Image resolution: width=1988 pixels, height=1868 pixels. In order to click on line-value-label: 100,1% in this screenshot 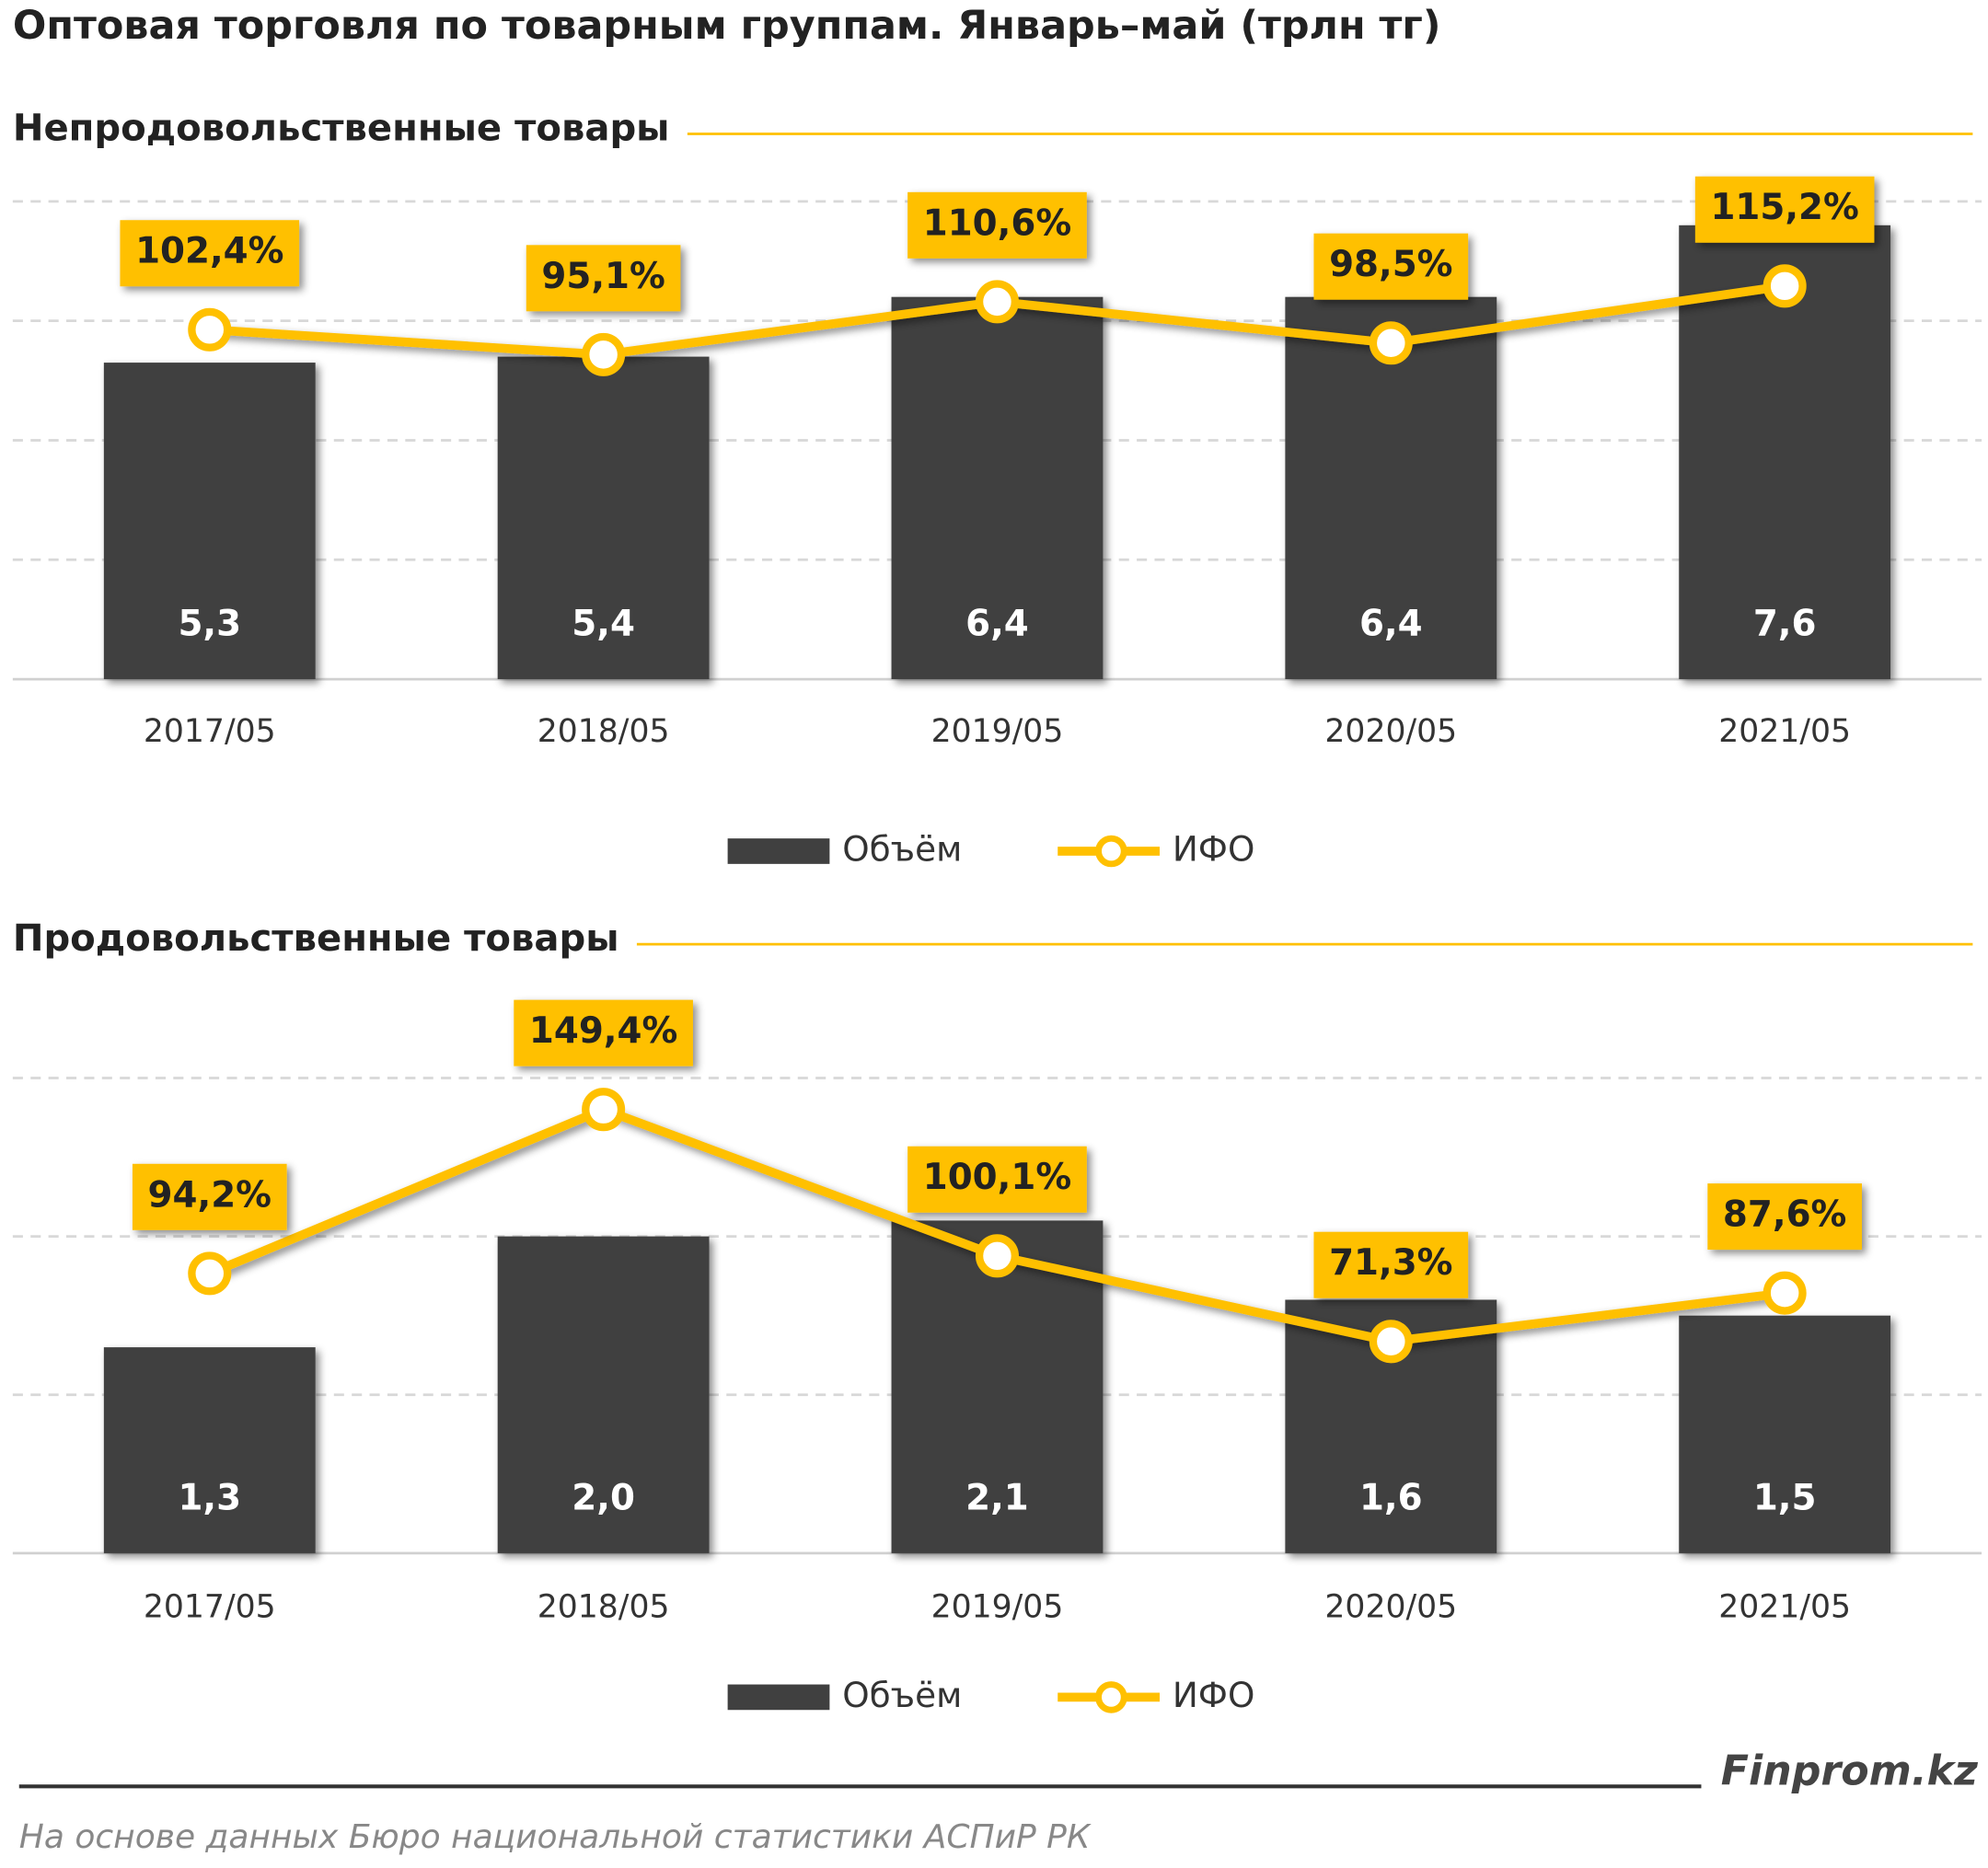, I will do `click(997, 1177)`.